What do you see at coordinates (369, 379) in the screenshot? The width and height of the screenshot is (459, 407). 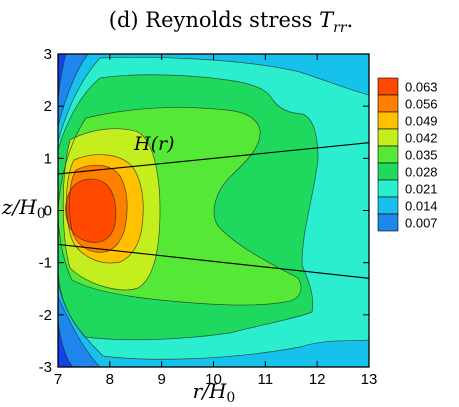 I see `x-tick-label: 13` at bounding box center [369, 379].